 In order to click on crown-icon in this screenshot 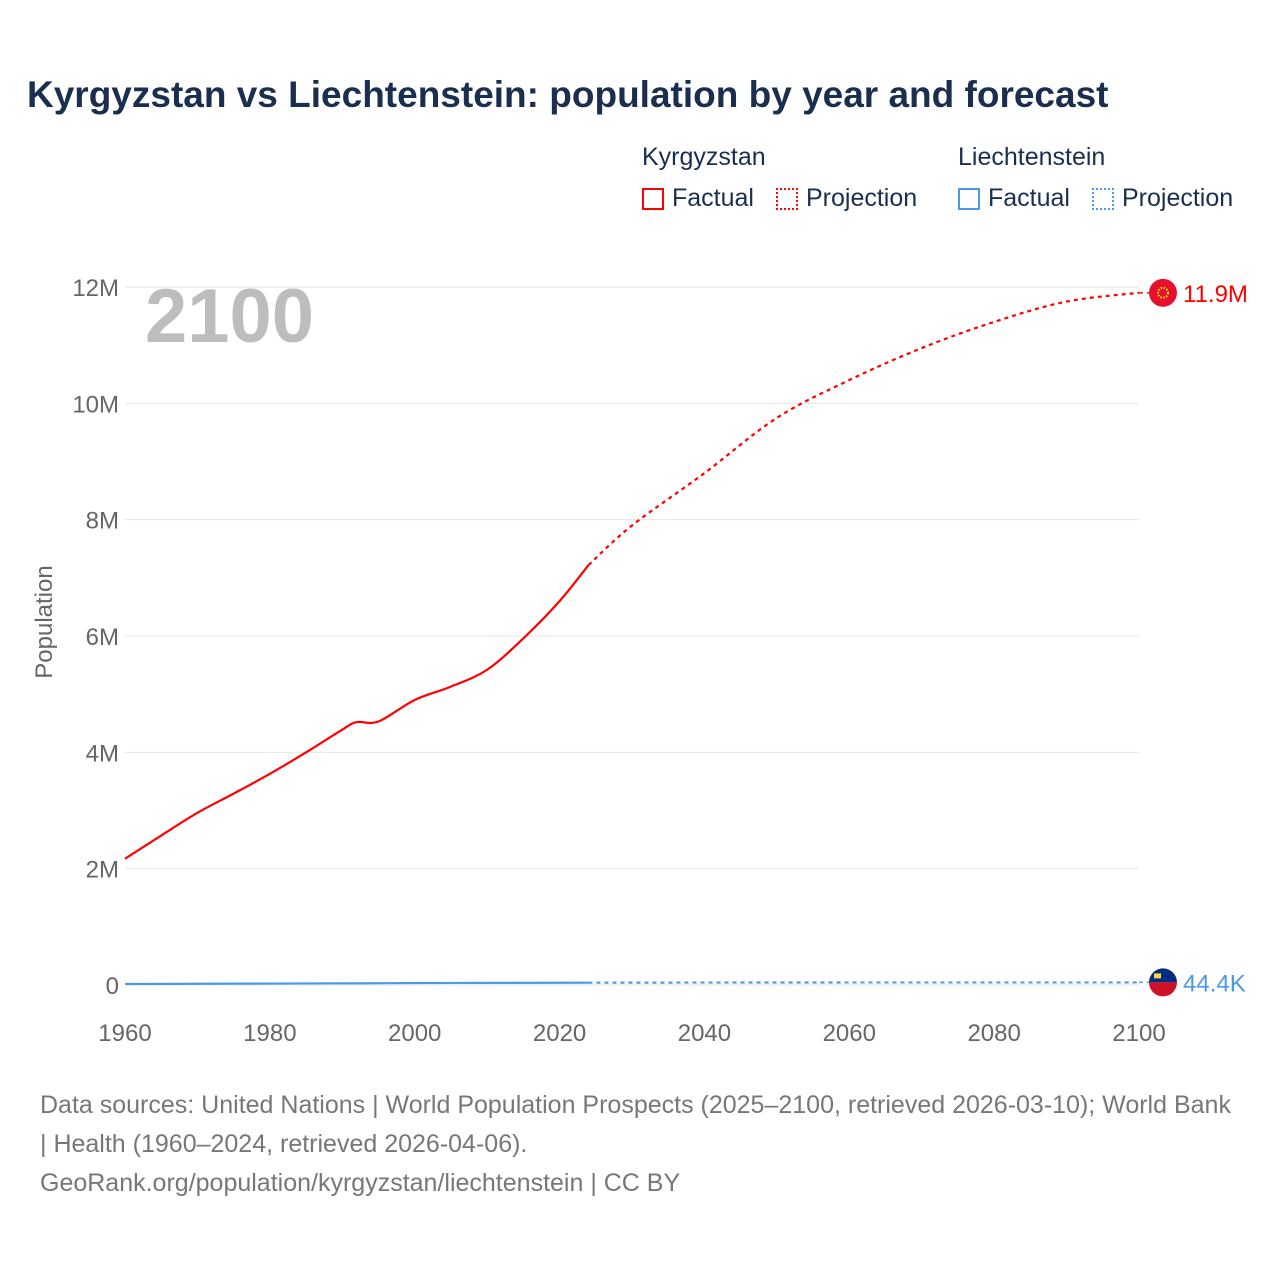, I will do `click(1157, 976)`.